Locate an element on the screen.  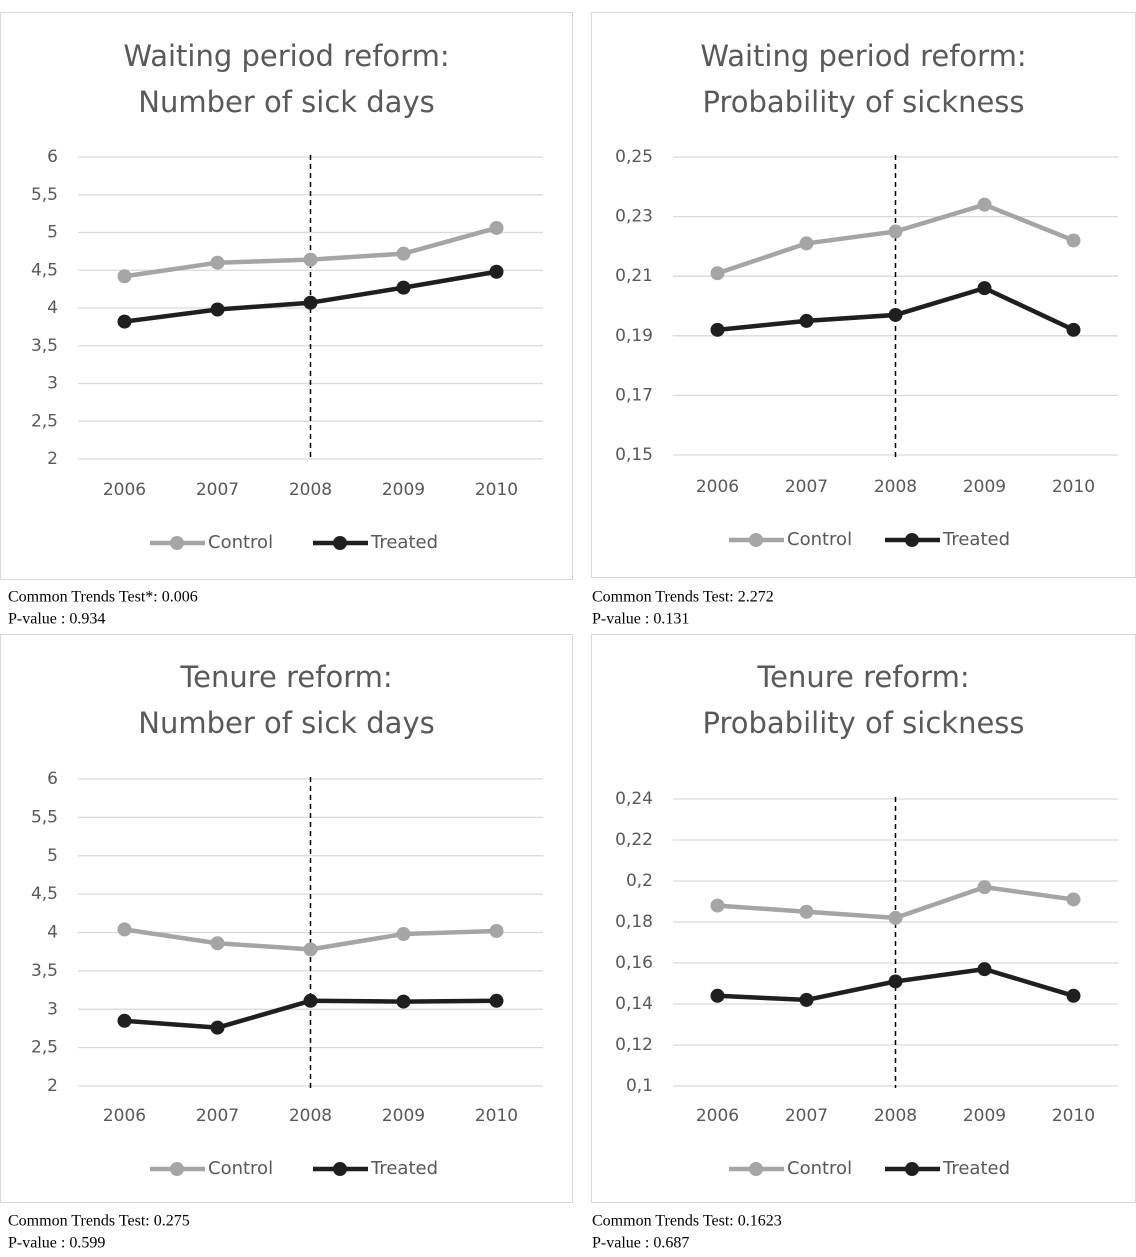
y-tick-label: 0,16 is located at coordinates (634, 963).